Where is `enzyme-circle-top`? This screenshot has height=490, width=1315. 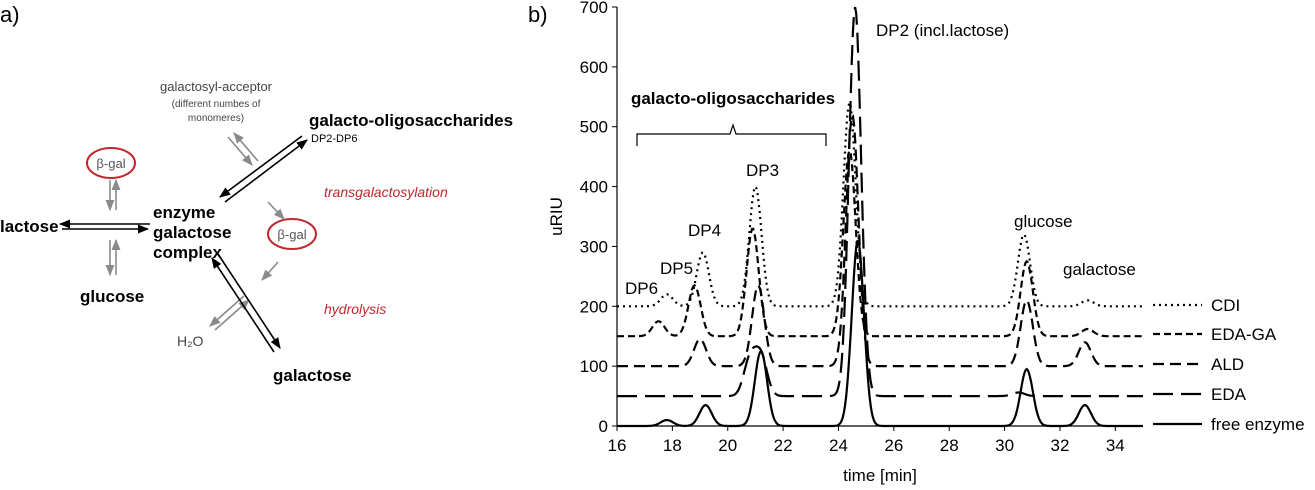
enzyme-circle-top is located at coordinates (111, 163).